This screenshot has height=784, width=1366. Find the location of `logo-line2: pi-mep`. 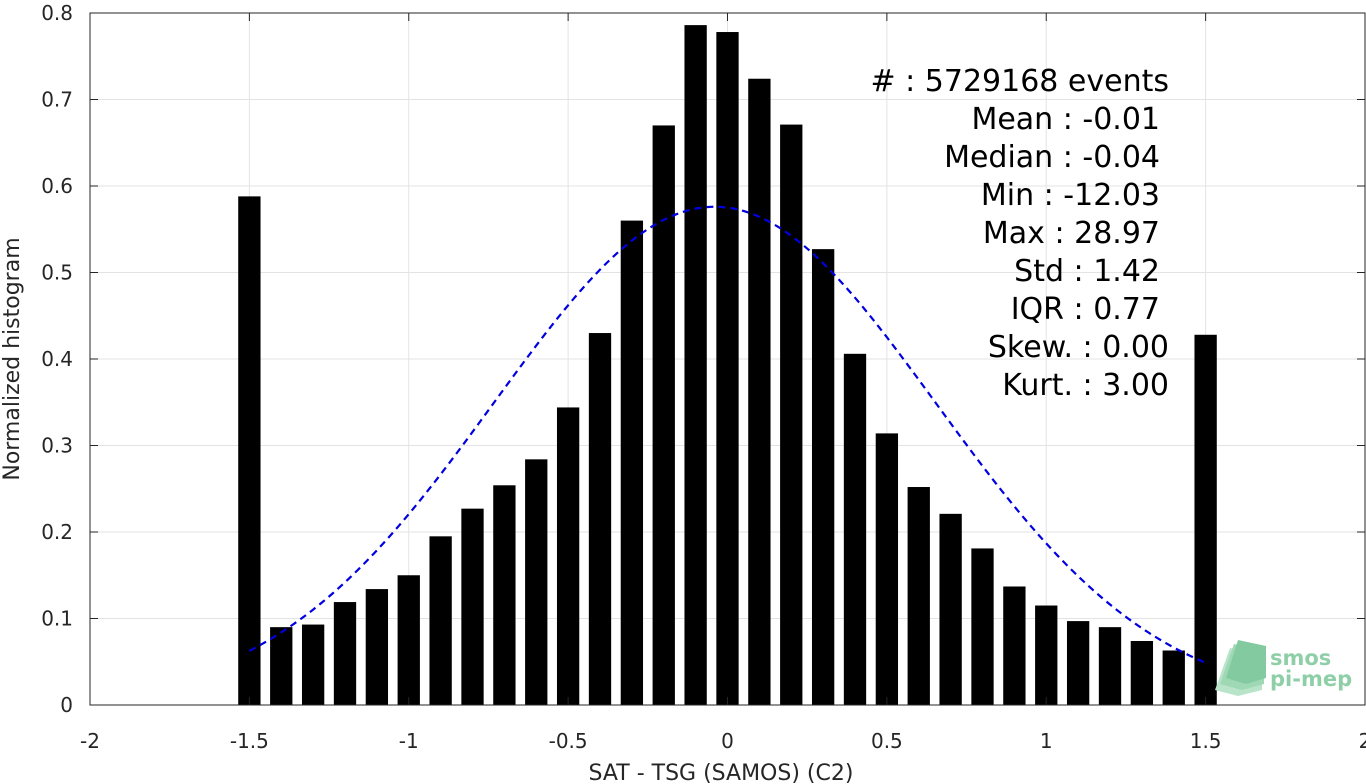

logo-line2: pi-mep is located at coordinates (1311, 679).